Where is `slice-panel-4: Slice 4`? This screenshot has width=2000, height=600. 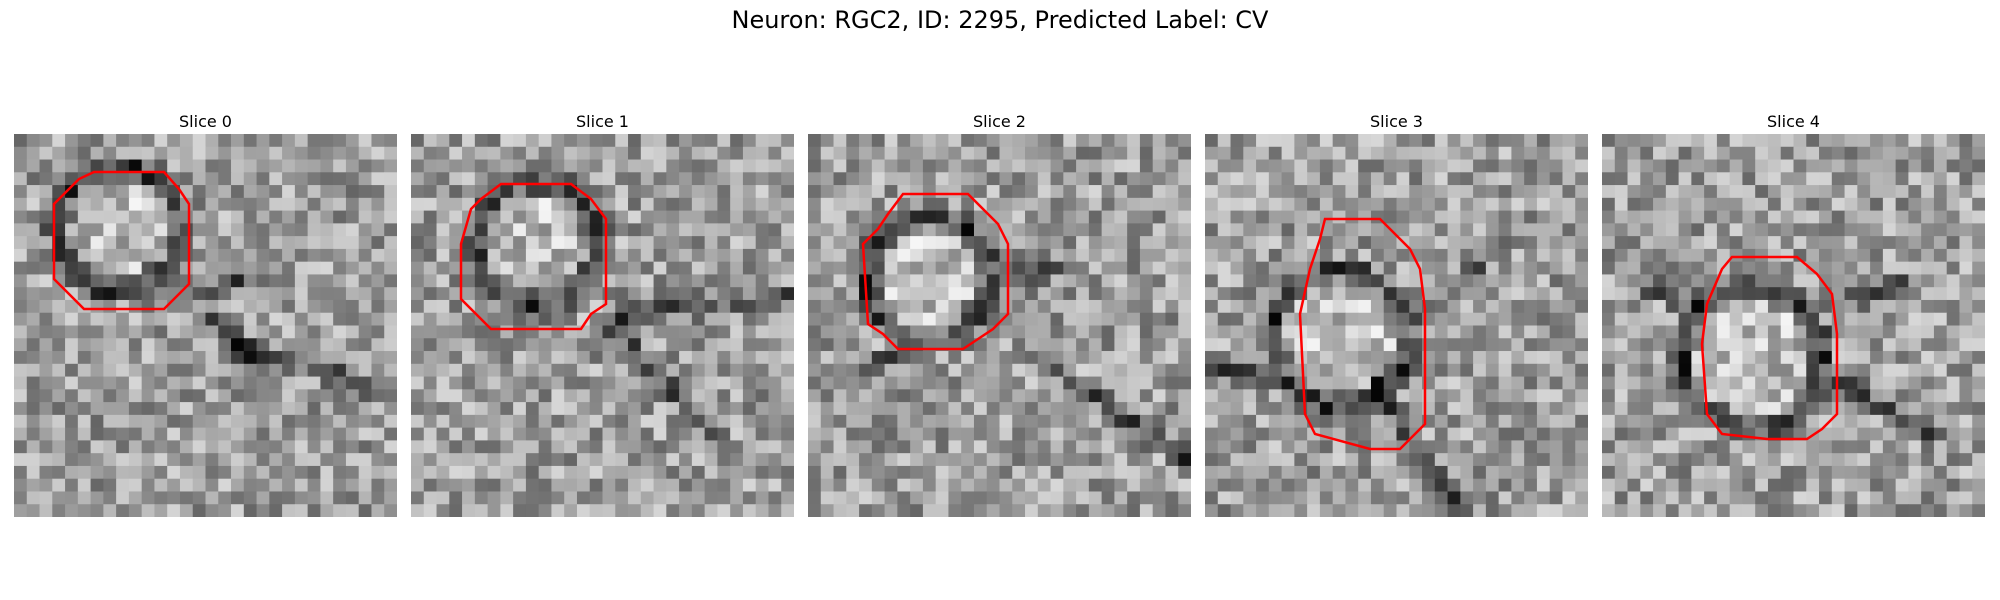
slice-panel-4: Slice 4 is located at coordinates (1793, 313).